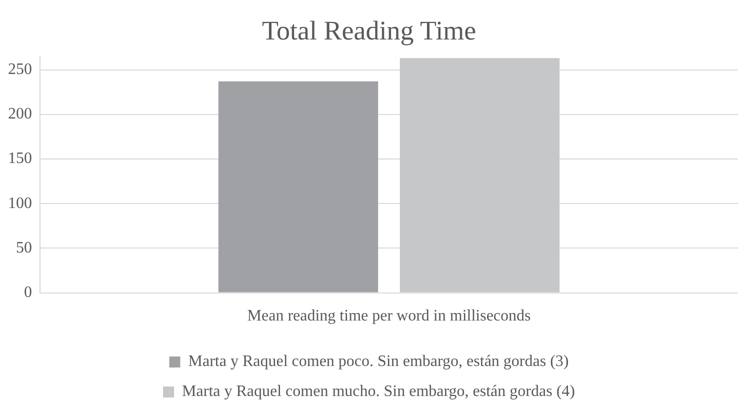 Image resolution: width=738 pixels, height=416 pixels. I want to click on y-tick-label: 250, so click(20, 69).